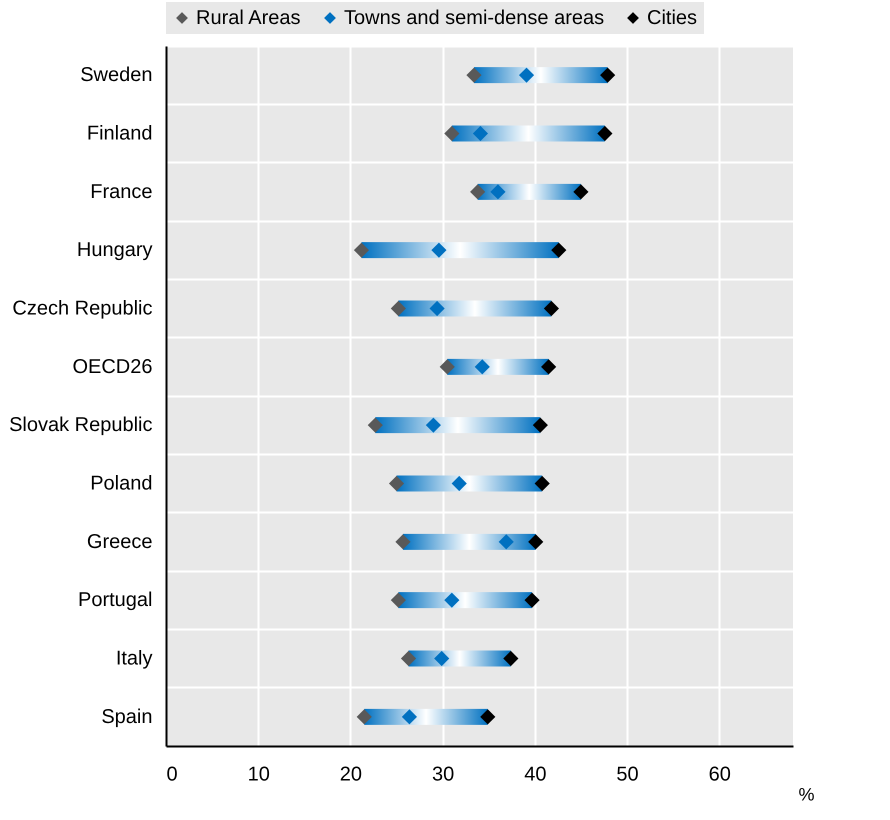  What do you see at coordinates (119, 541) in the screenshot?
I see `y-tick-label: Greece` at bounding box center [119, 541].